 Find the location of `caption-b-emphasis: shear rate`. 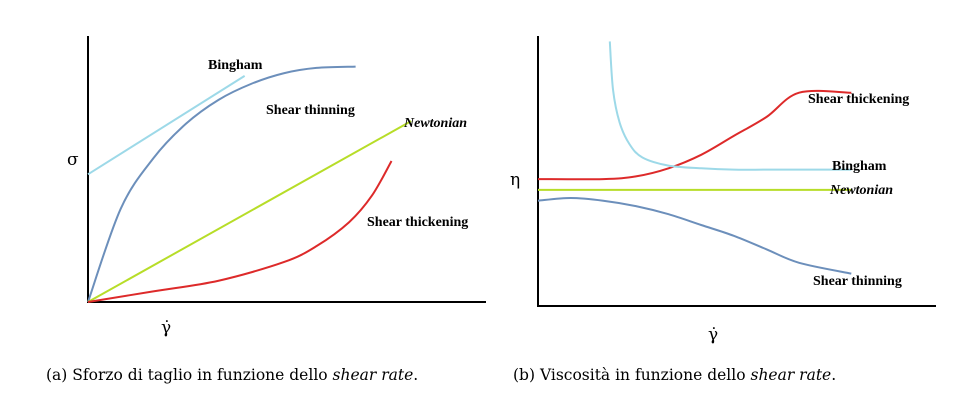

caption-b-emphasis: shear rate is located at coordinates (791, 375).